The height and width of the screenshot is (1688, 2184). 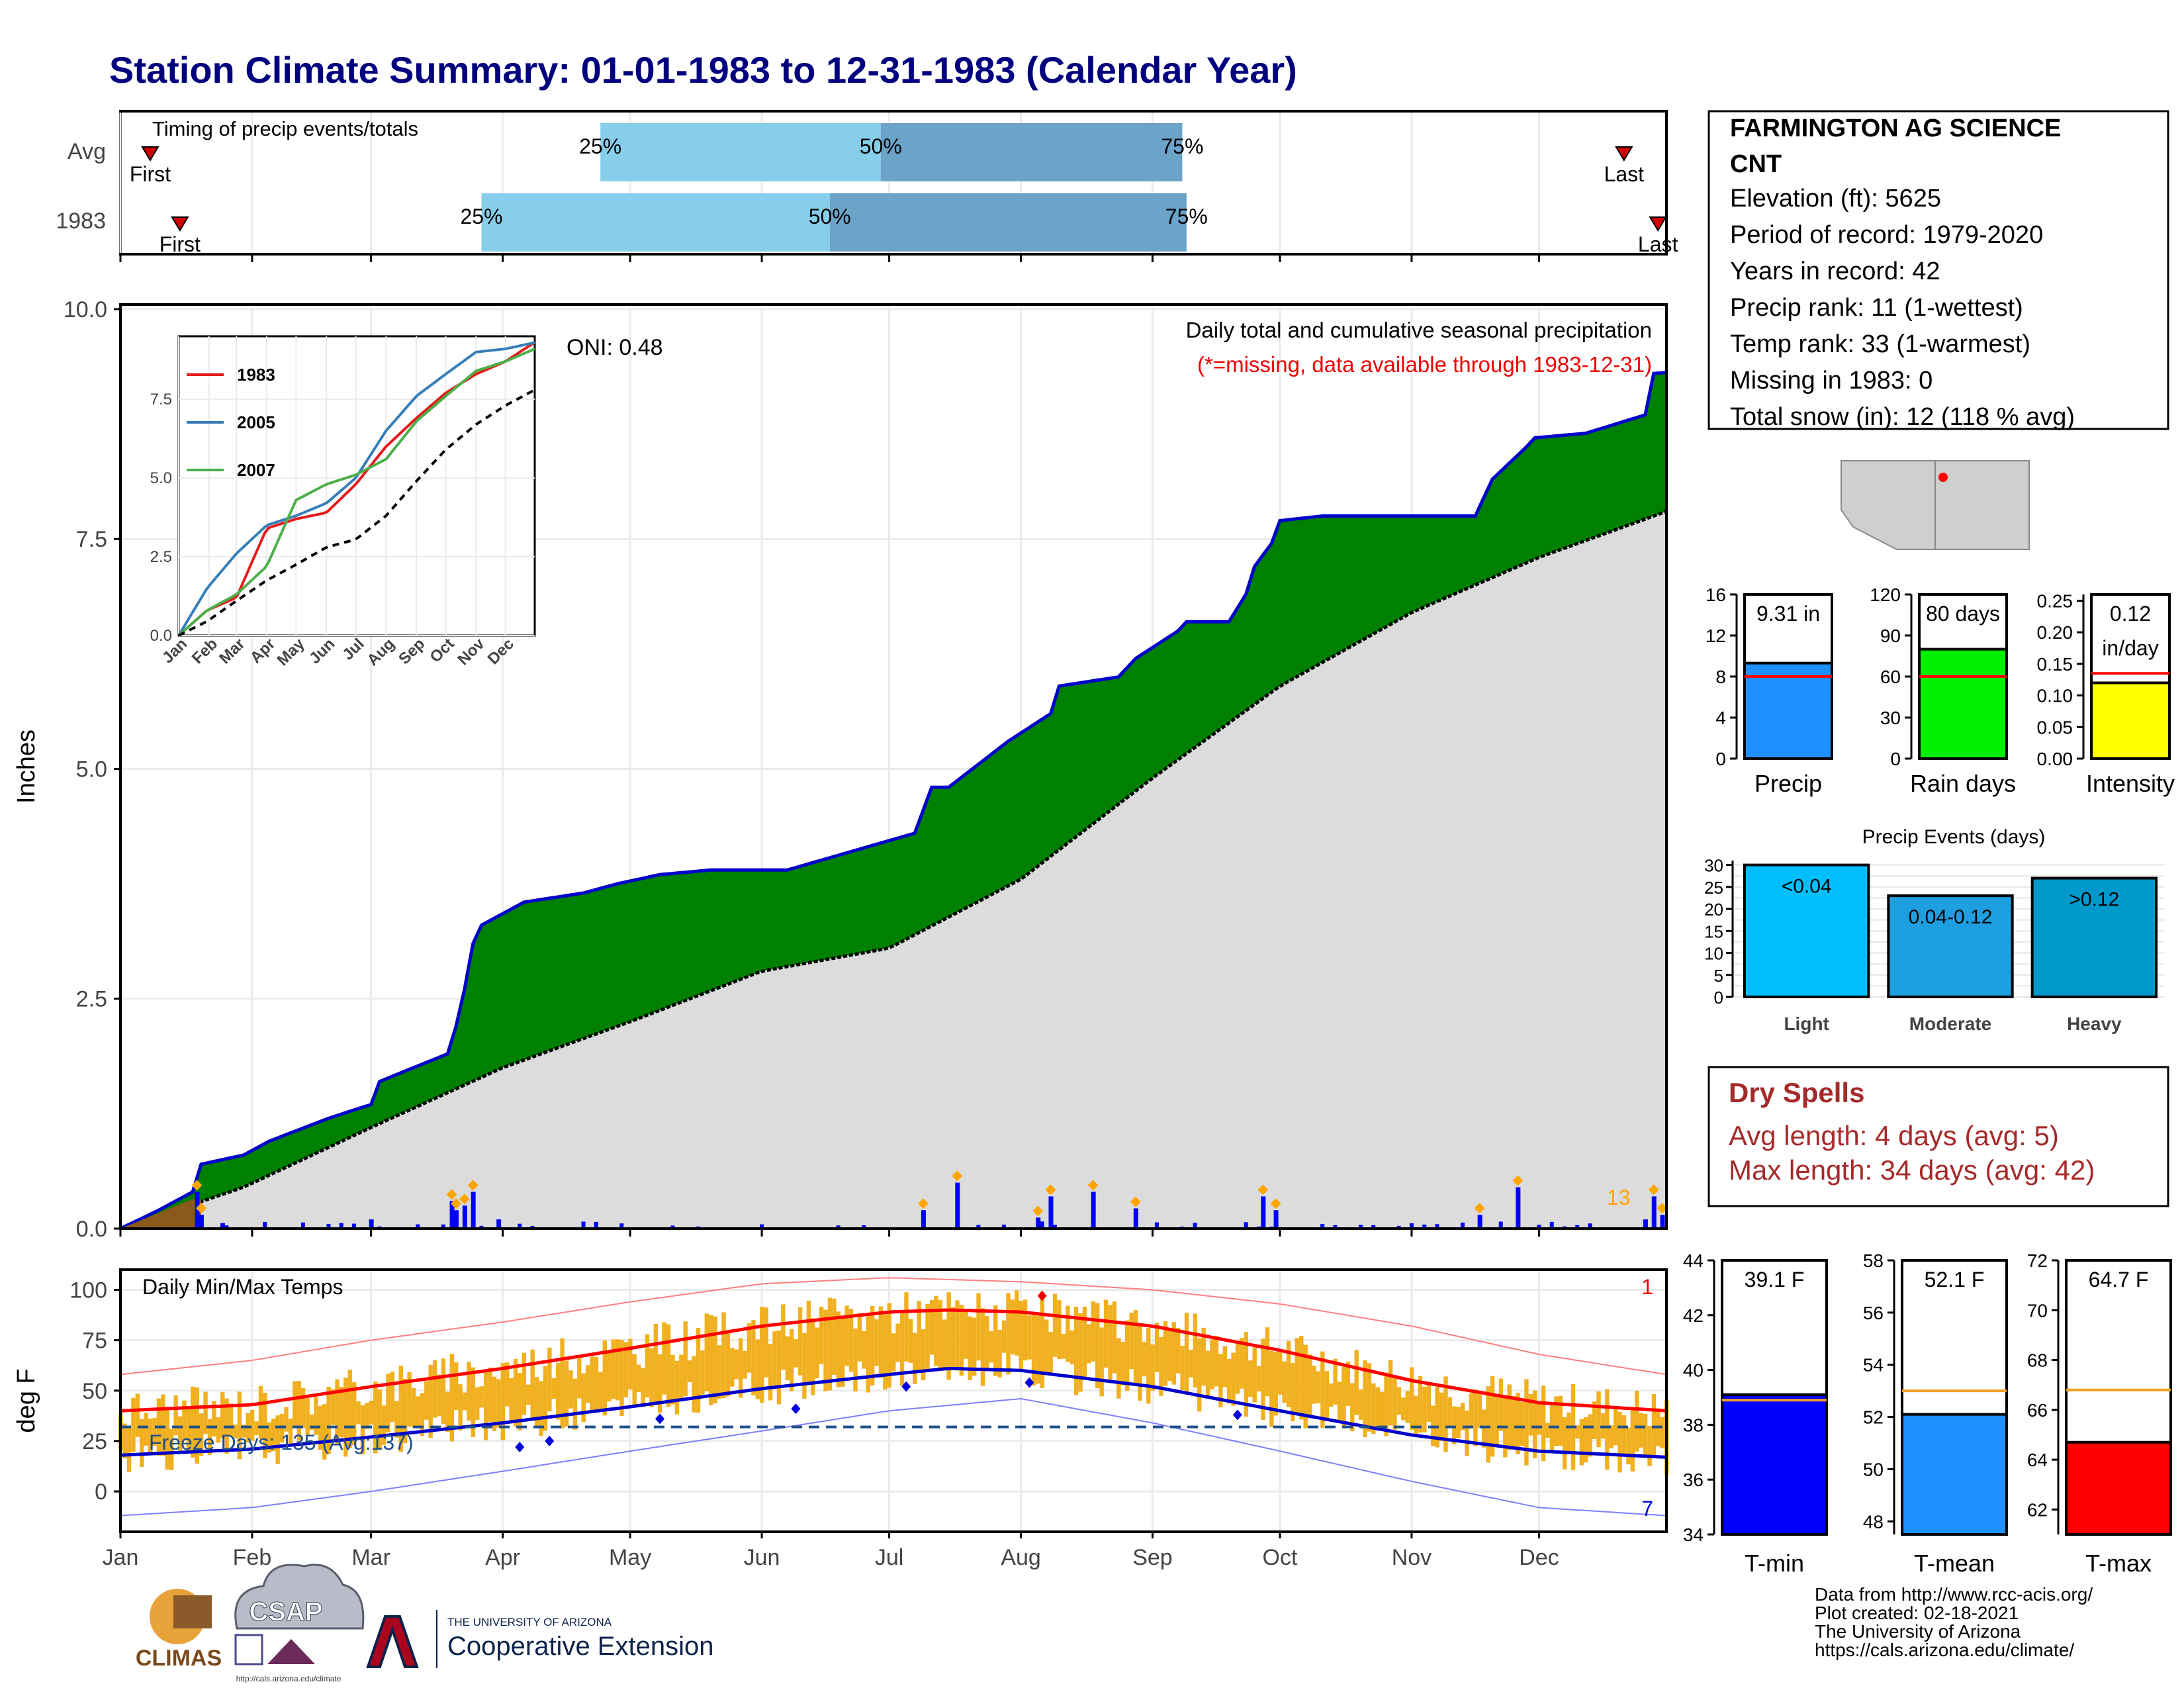 I want to click on intensity-summary-label: Intensity, so click(x=2130, y=783).